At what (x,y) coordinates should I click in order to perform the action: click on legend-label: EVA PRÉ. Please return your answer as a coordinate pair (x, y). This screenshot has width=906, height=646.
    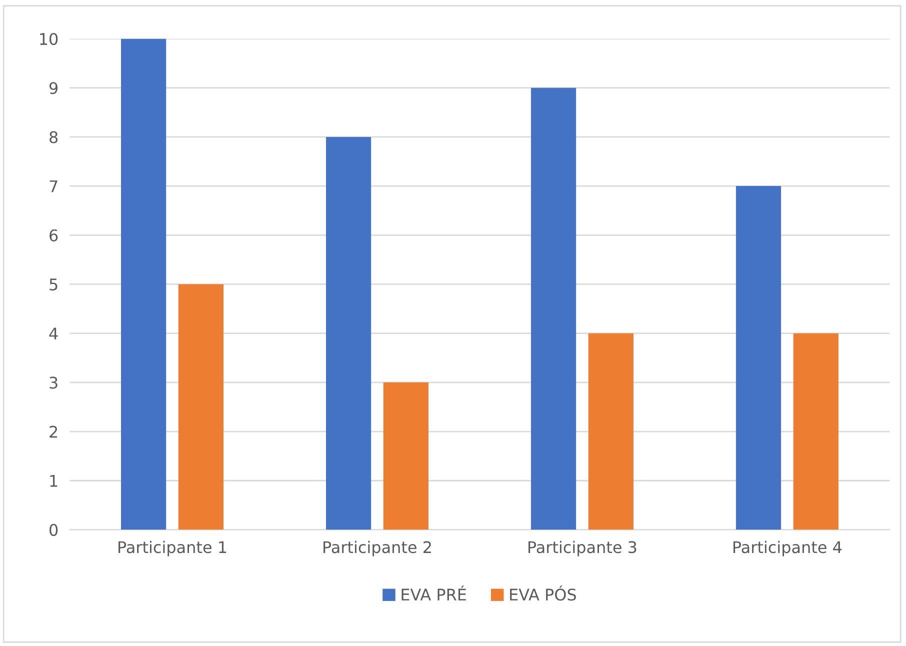
    Looking at the image, I should click on (434, 593).